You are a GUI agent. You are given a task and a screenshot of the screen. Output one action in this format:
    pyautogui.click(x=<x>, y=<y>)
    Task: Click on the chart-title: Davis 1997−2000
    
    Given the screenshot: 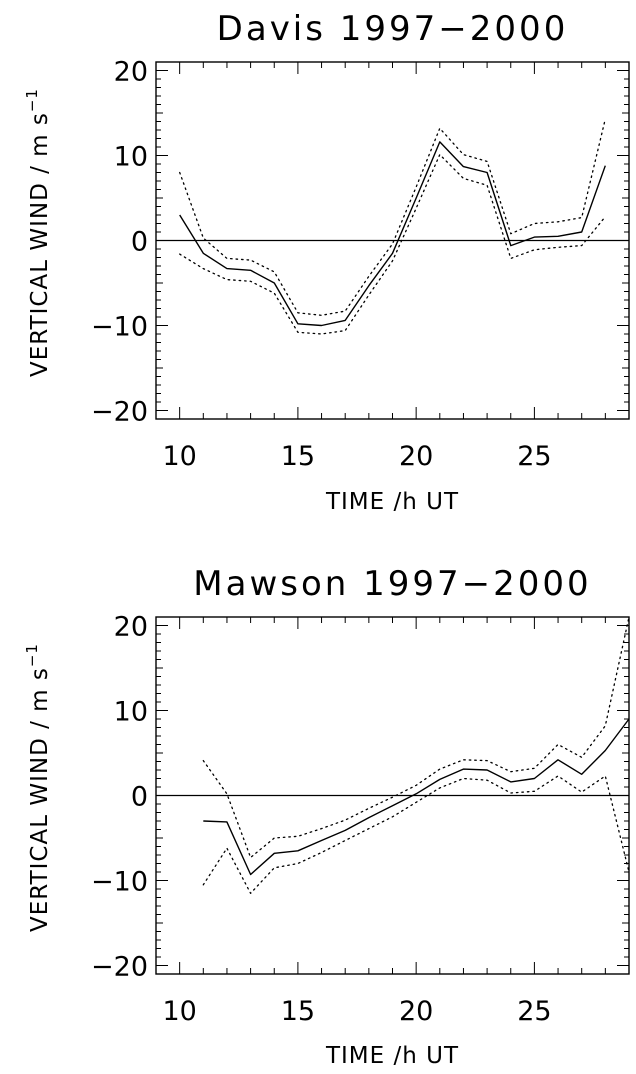 What is the action you would take?
    pyautogui.click(x=393, y=29)
    